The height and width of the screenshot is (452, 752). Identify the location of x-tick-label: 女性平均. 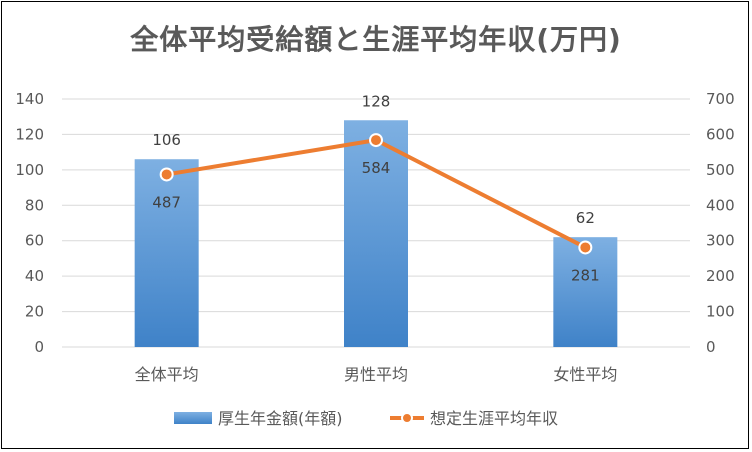
(585, 374).